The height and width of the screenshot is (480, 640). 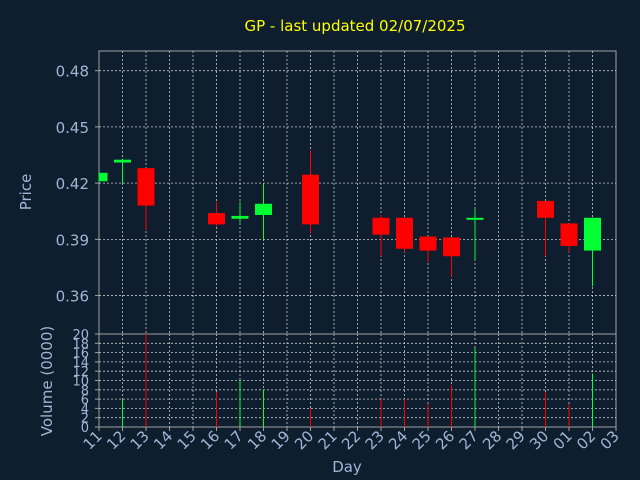 What do you see at coordinates (85, 391) in the screenshot?
I see `volume-tick-label: 8` at bounding box center [85, 391].